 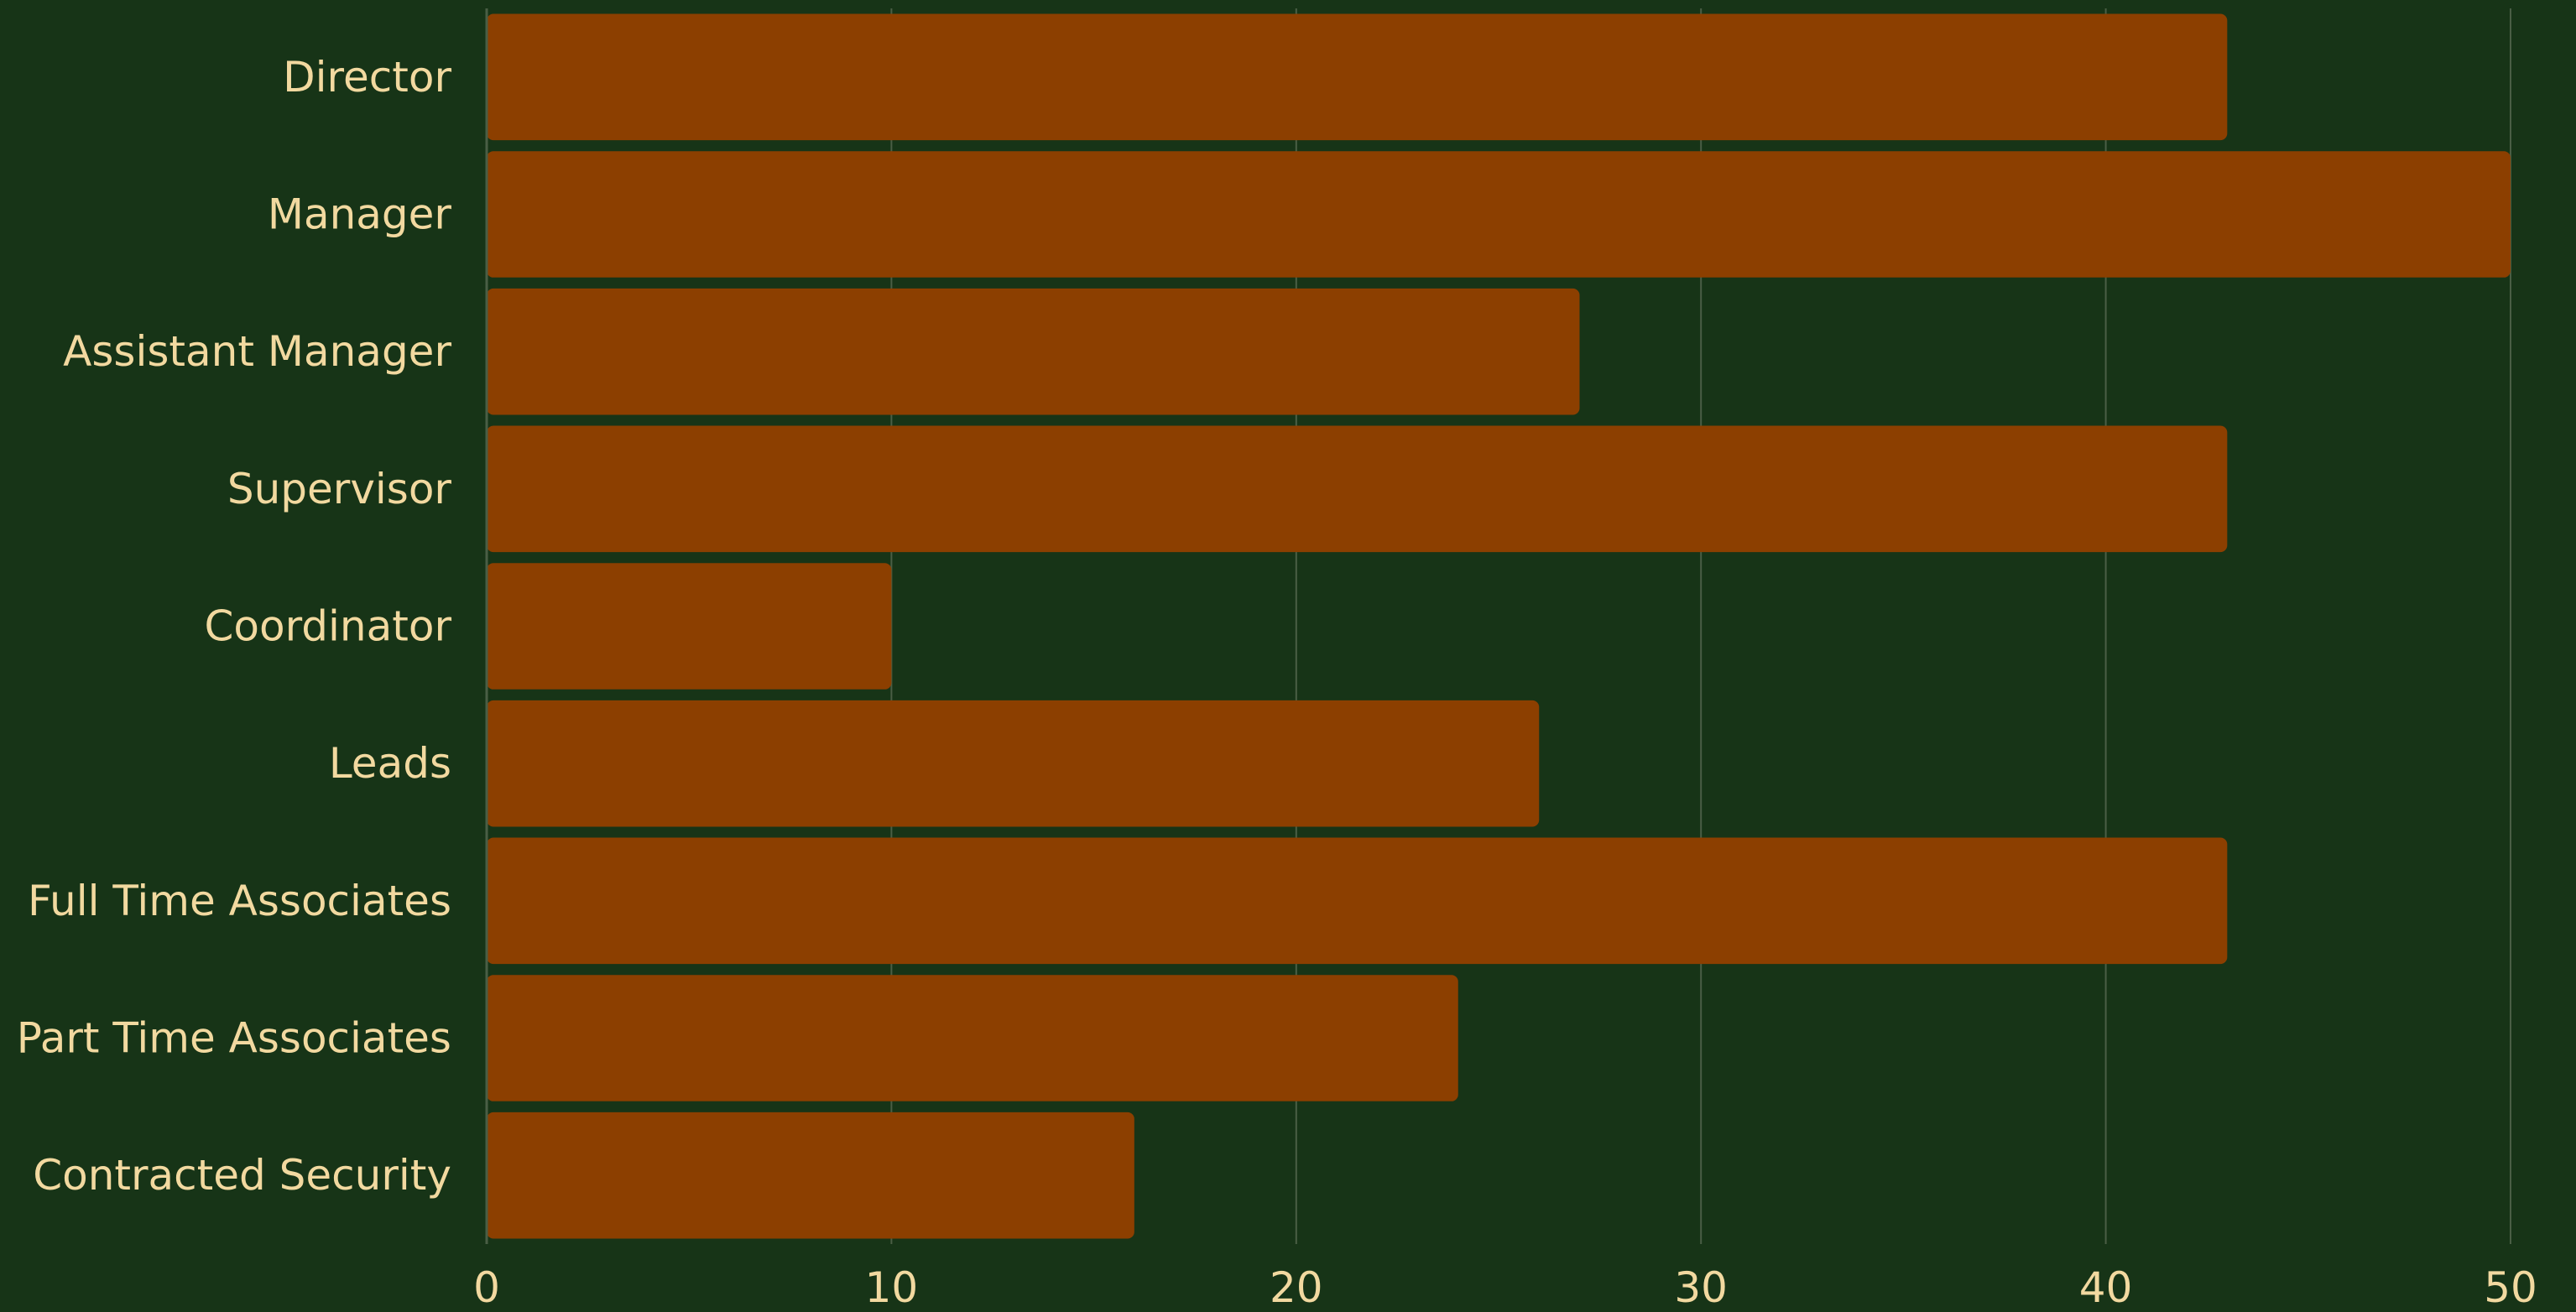 What do you see at coordinates (339, 489) in the screenshot?
I see `category-label: Supervisor` at bounding box center [339, 489].